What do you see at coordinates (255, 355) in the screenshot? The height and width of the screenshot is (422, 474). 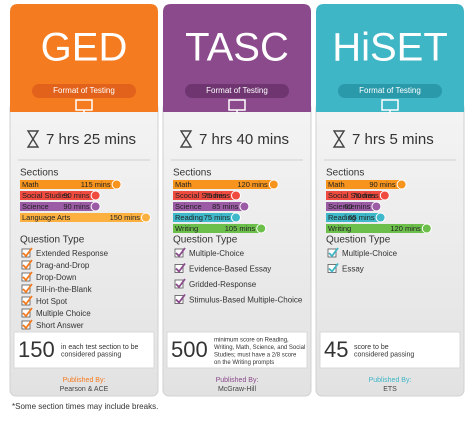 I see `score-note: Studies; must have a 2/8 score` at bounding box center [255, 355].